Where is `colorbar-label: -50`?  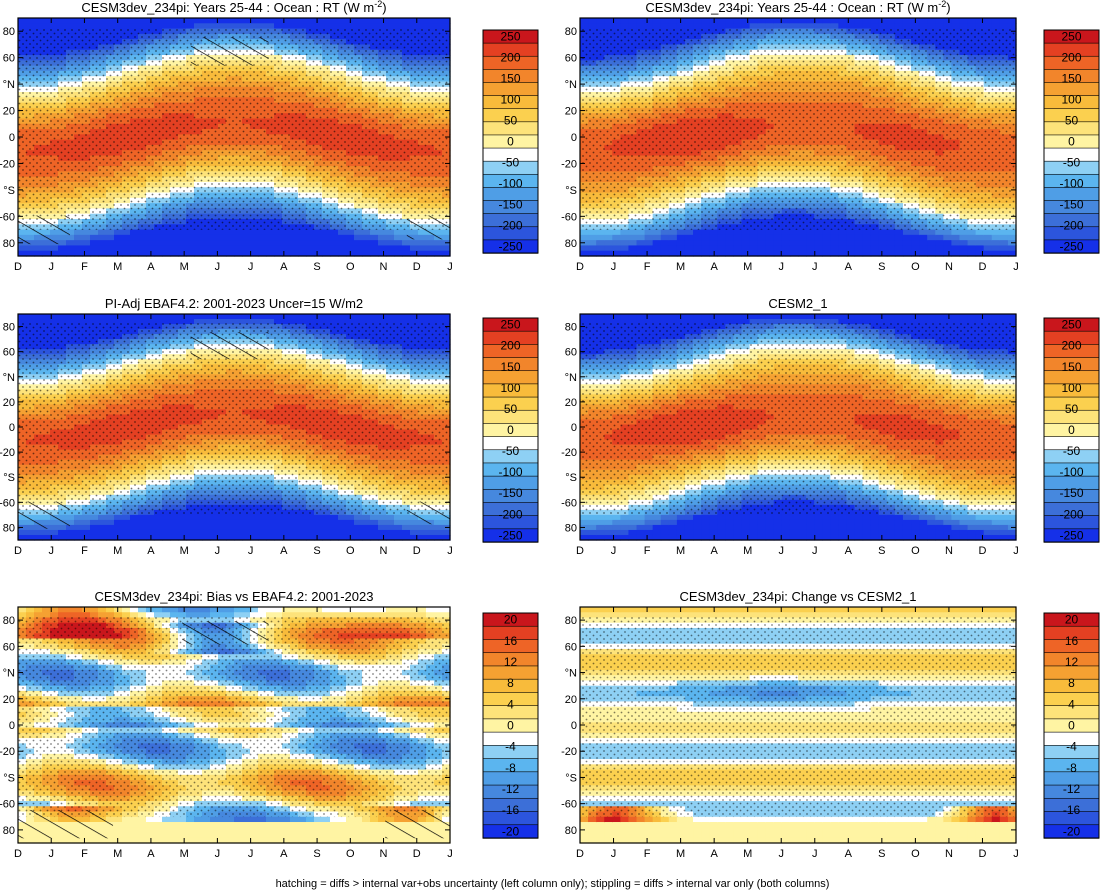
colorbar-label: -50 is located at coordinates (511, 162).